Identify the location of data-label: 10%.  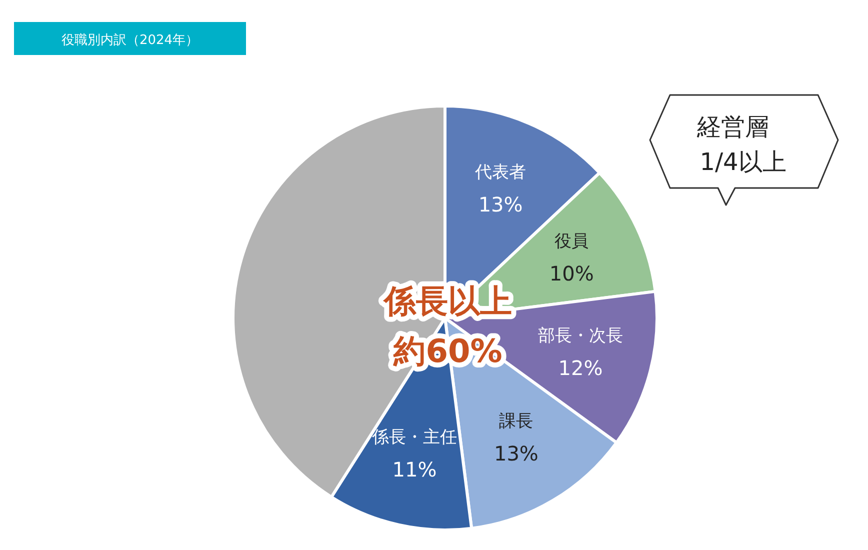
(571, 273).